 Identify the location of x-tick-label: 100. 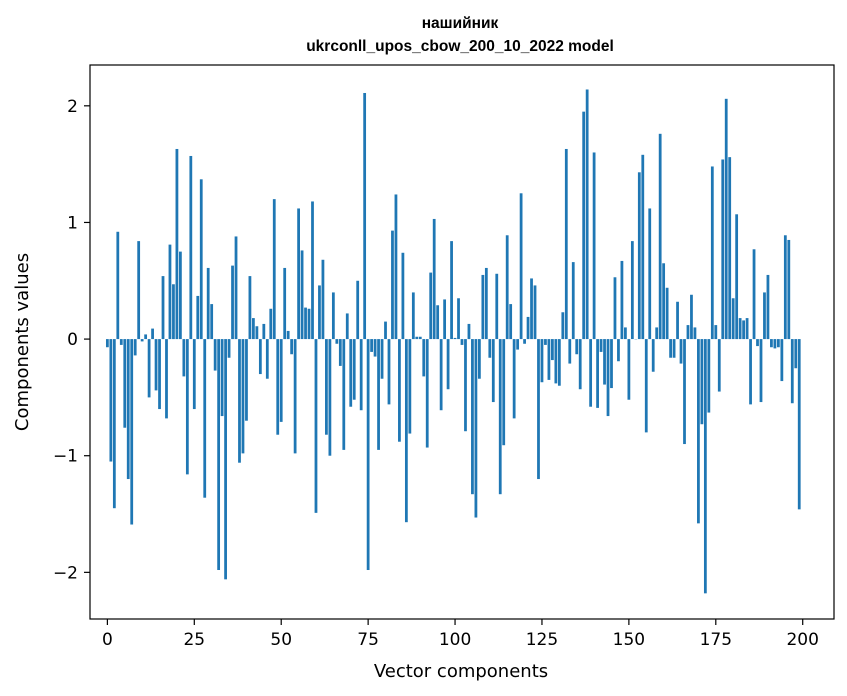
(455, 640).